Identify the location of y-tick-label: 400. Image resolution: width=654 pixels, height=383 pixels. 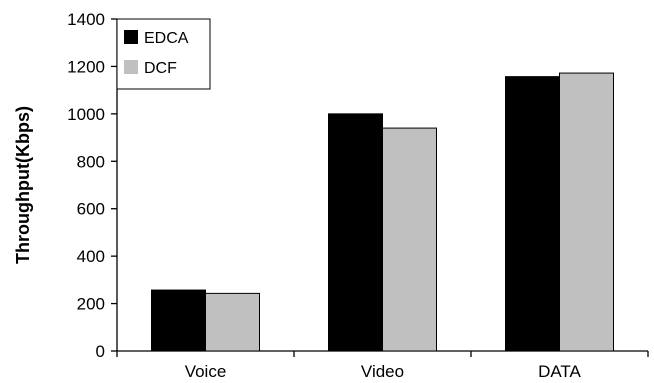
(91, 256).